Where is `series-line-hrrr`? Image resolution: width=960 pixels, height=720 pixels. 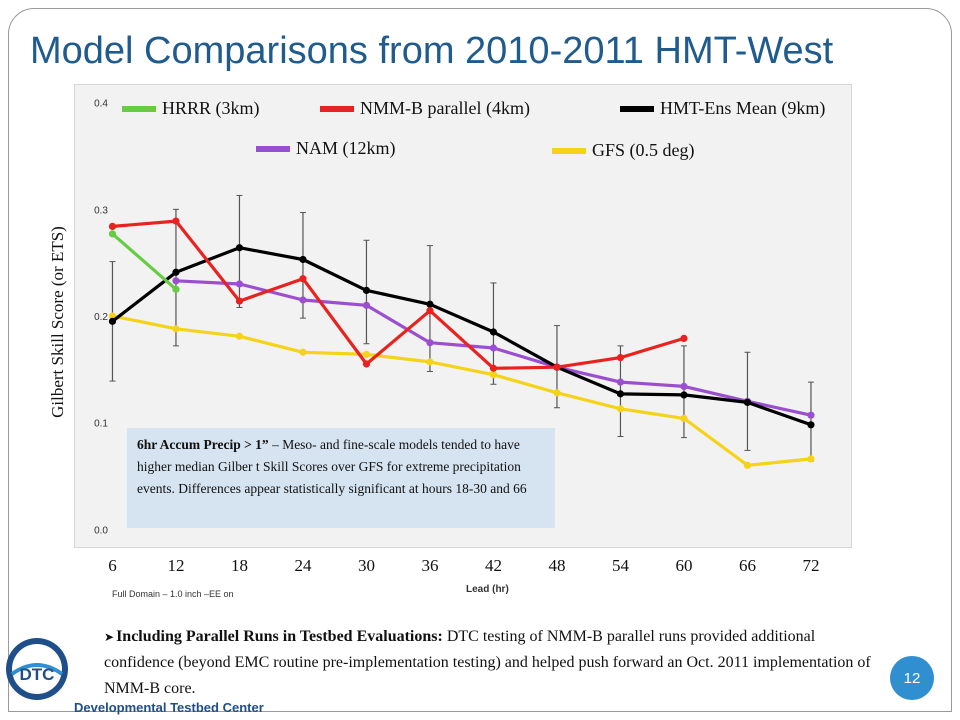
series-line-hrrr is located at coordinates (144, 261).